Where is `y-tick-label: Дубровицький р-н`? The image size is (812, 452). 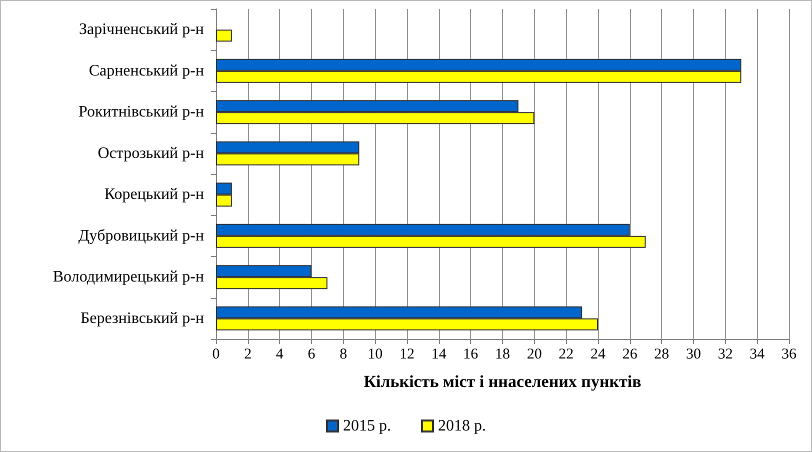
y-tick-label: Дубровицький р-н is located at coordinates (141, 235).